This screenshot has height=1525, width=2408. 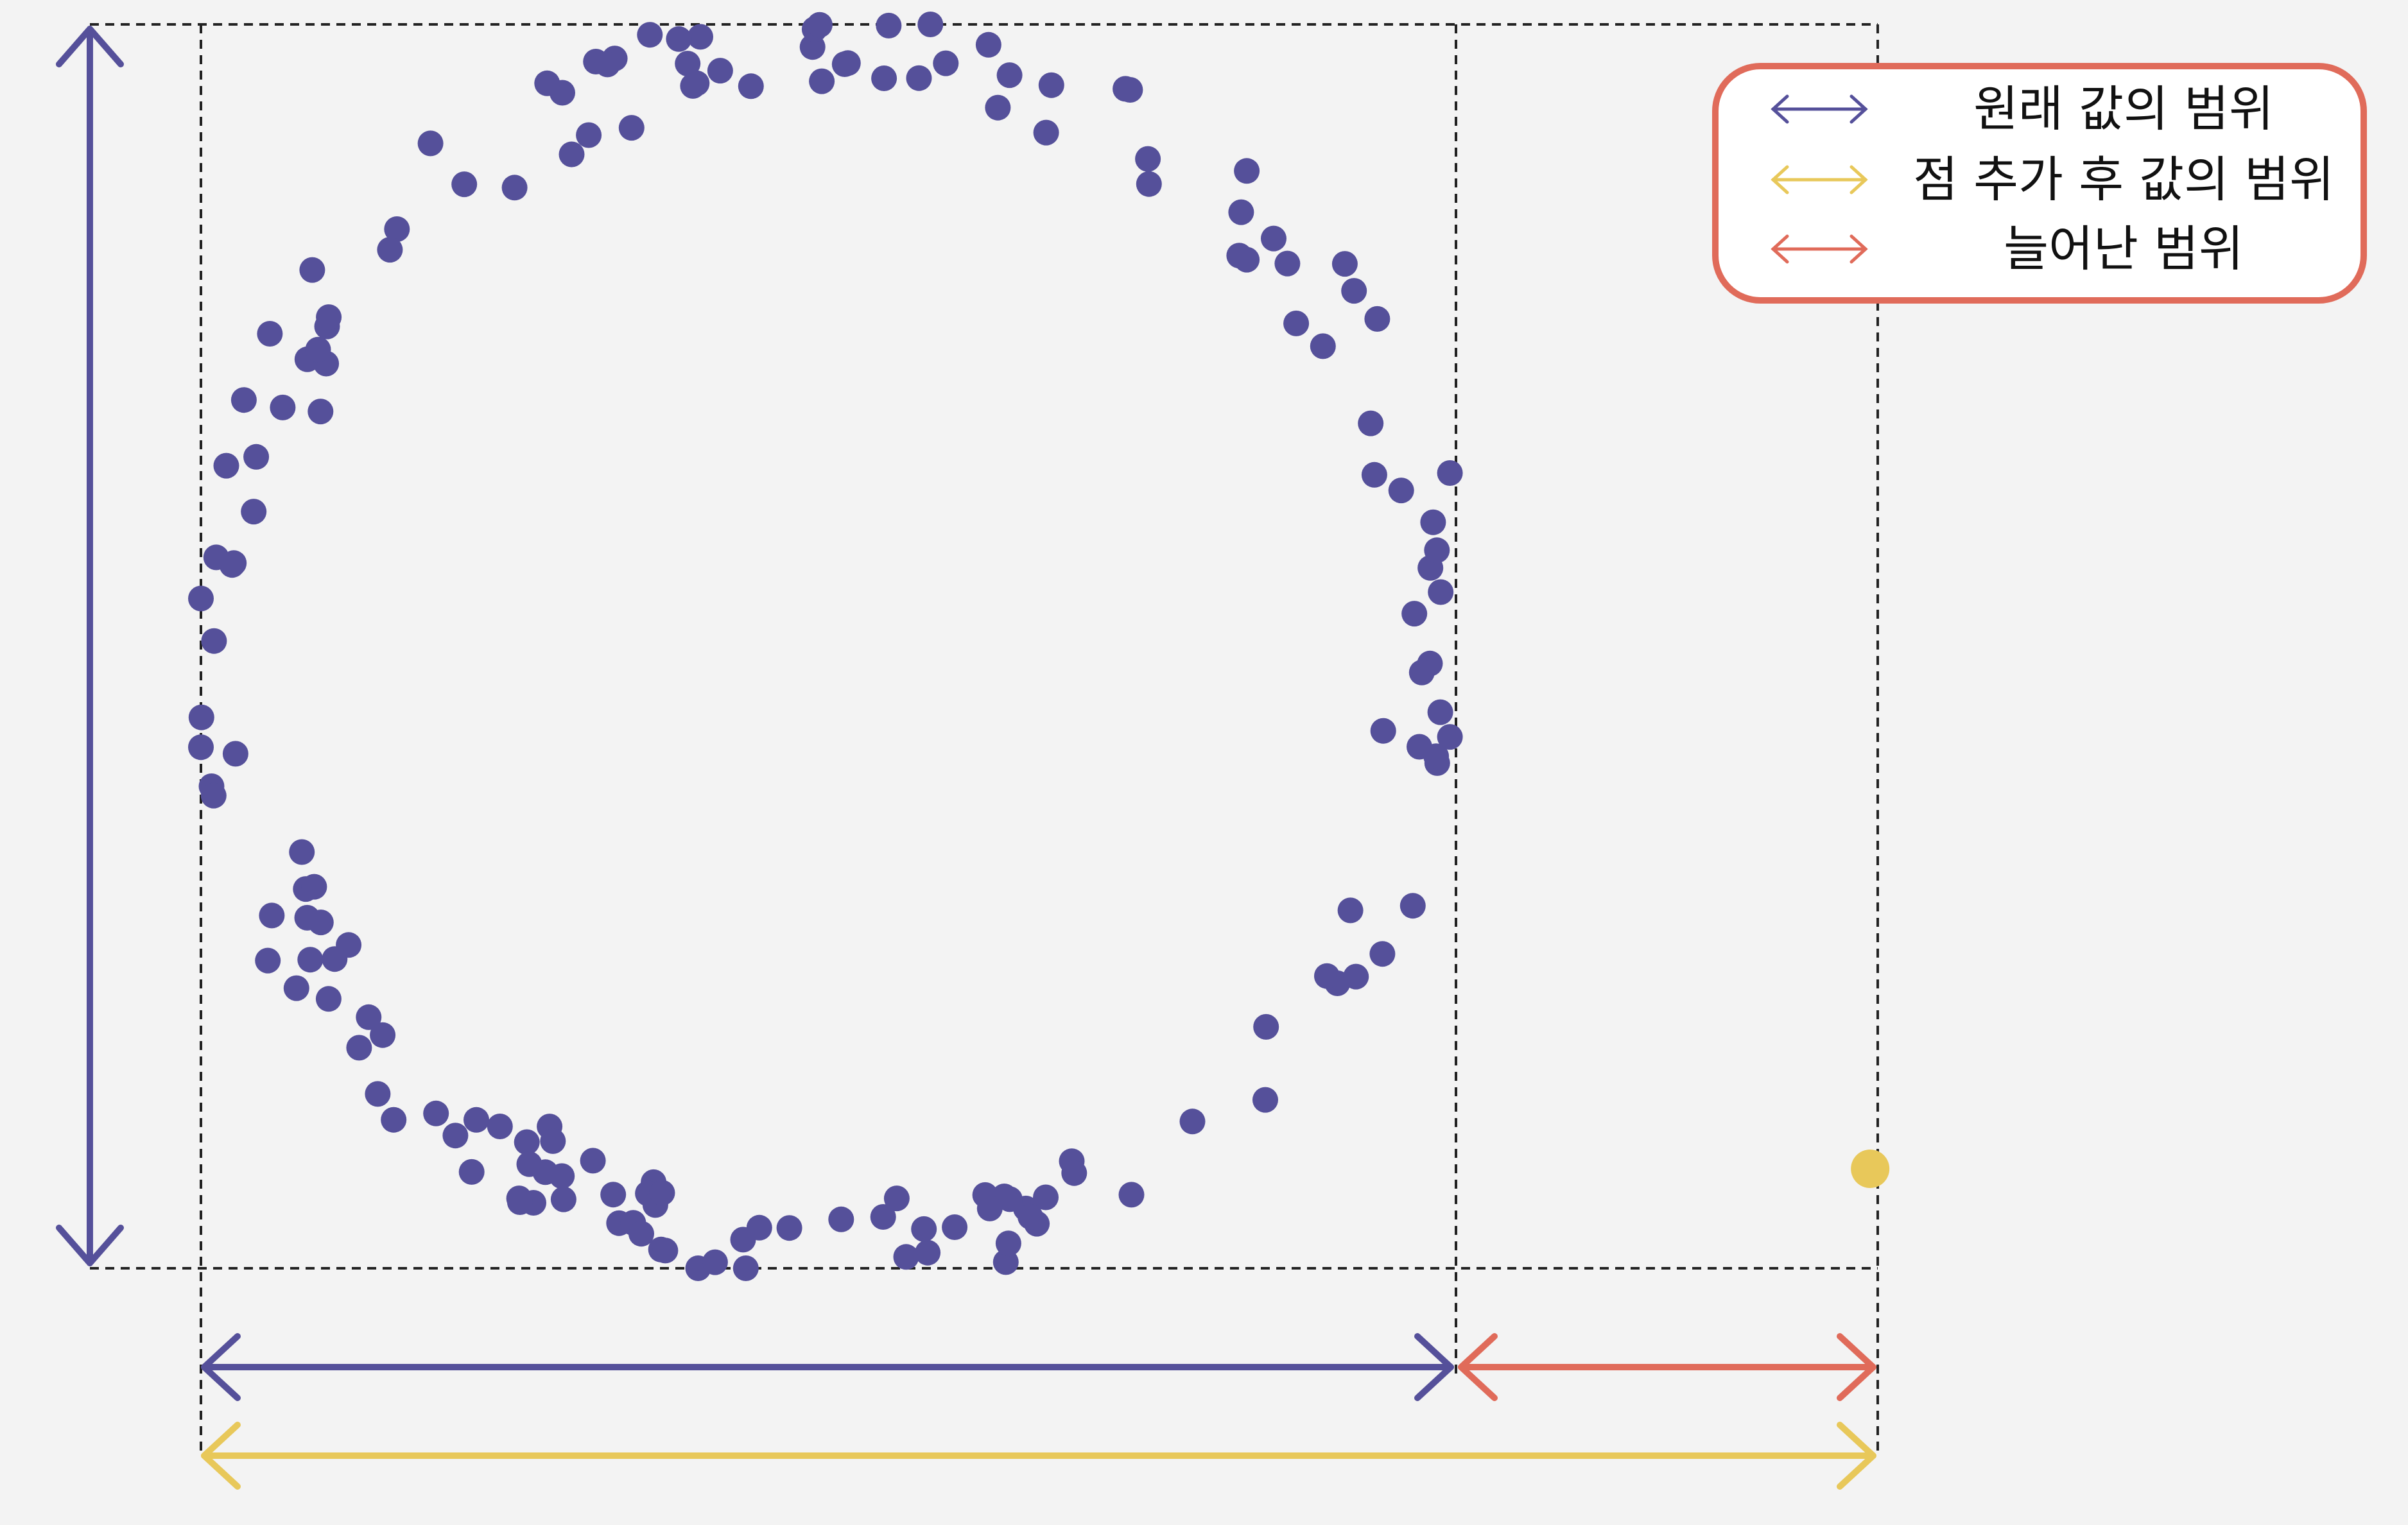 What do you see at coordinates (90, 646) in the screenshot?
I see `vertical-original-range-arrow` at bounding box center [90, 646].